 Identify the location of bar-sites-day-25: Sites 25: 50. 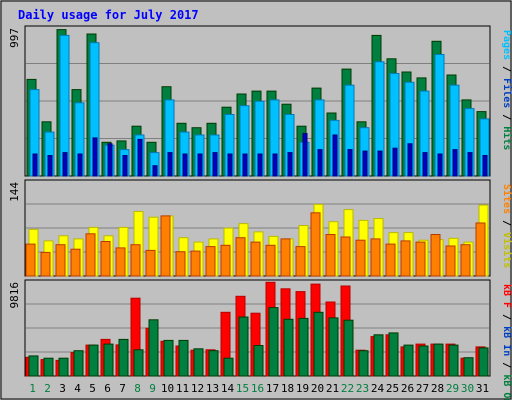
(390, 260).